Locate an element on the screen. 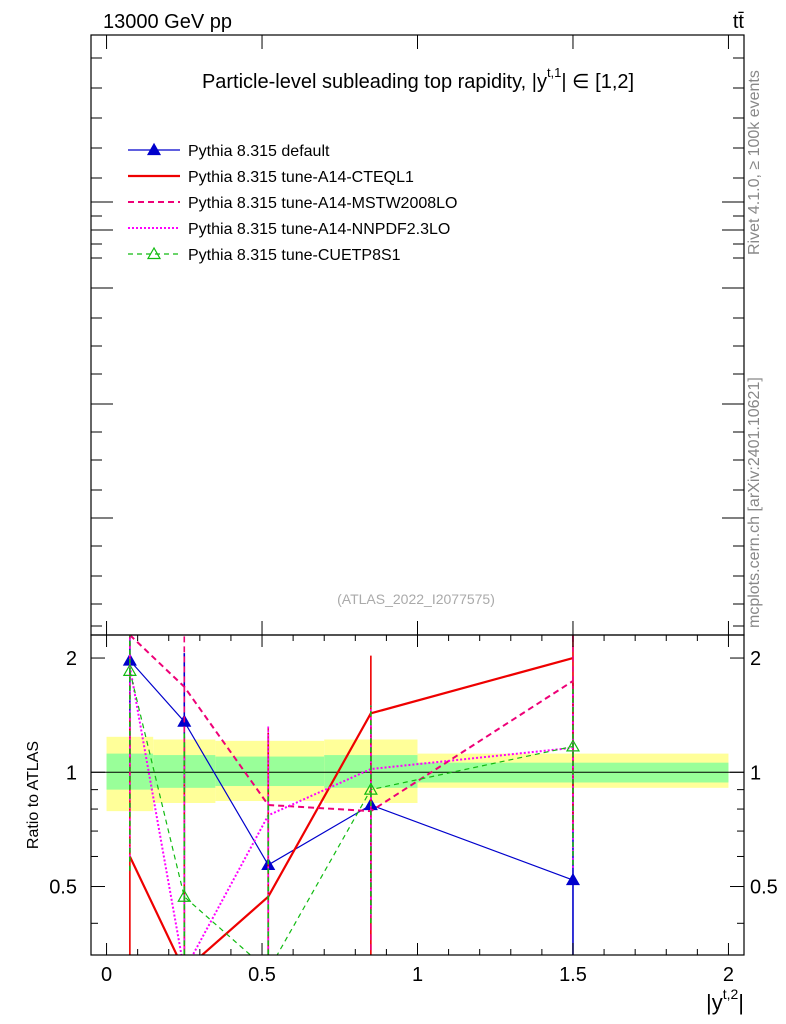  energy-label: 13000 GeV pp is located at coordinates (167, 22).